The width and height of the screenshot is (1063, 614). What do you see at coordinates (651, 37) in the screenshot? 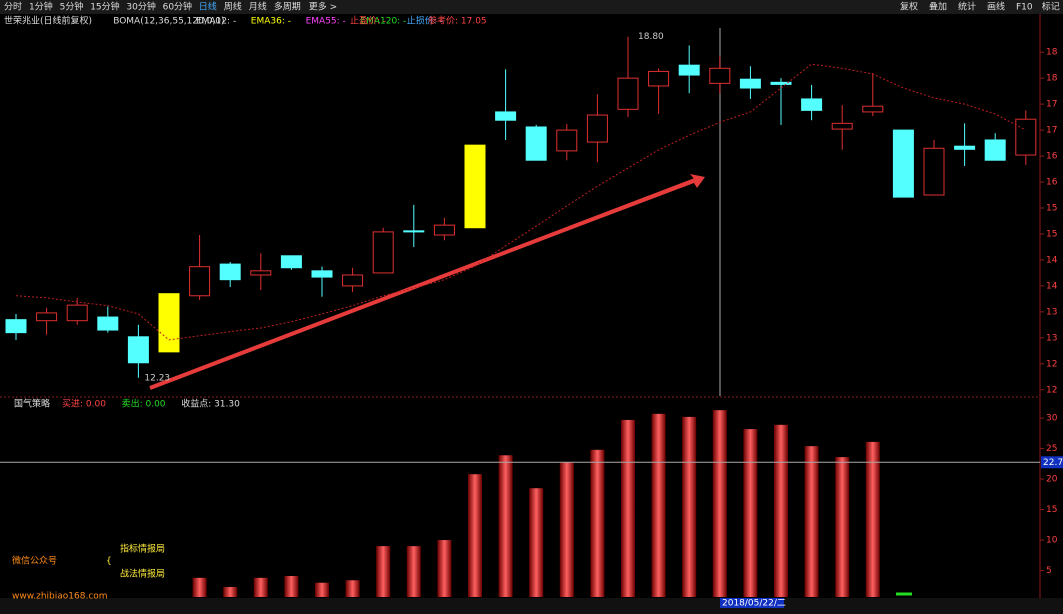
I see `high-annotation: 18.80` at bounding box center [651, 37].